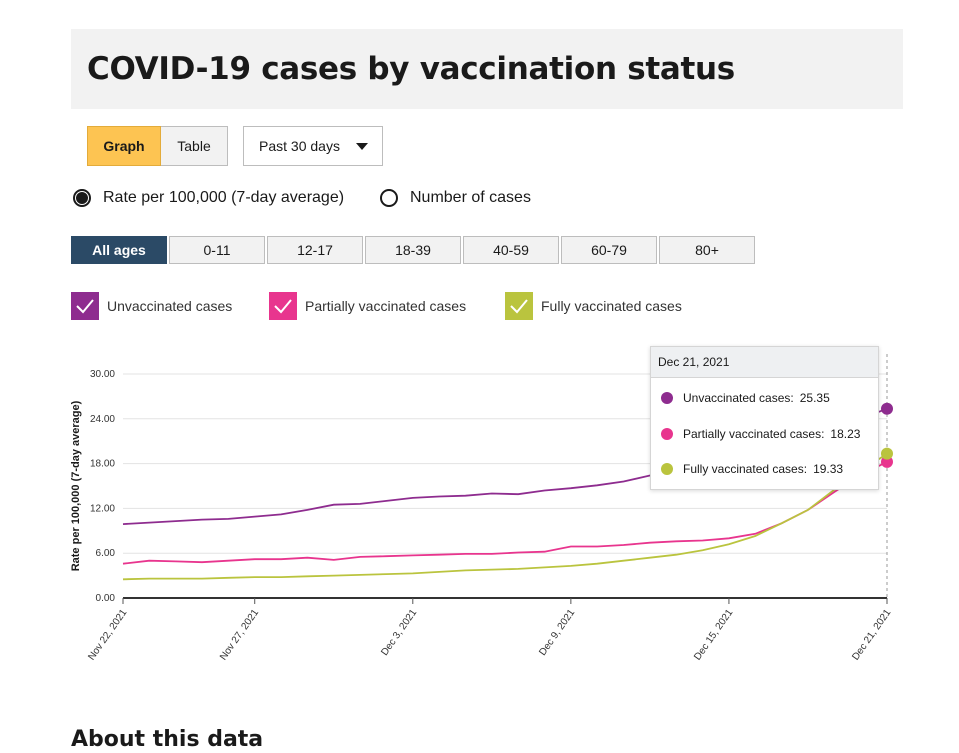 This screenshot has height=753, width=959. What do you see at coordinates (399, 632) in the screenshot?
I see `x-tick-label: Dec 3, 2021` at bounding box center [399, 632].